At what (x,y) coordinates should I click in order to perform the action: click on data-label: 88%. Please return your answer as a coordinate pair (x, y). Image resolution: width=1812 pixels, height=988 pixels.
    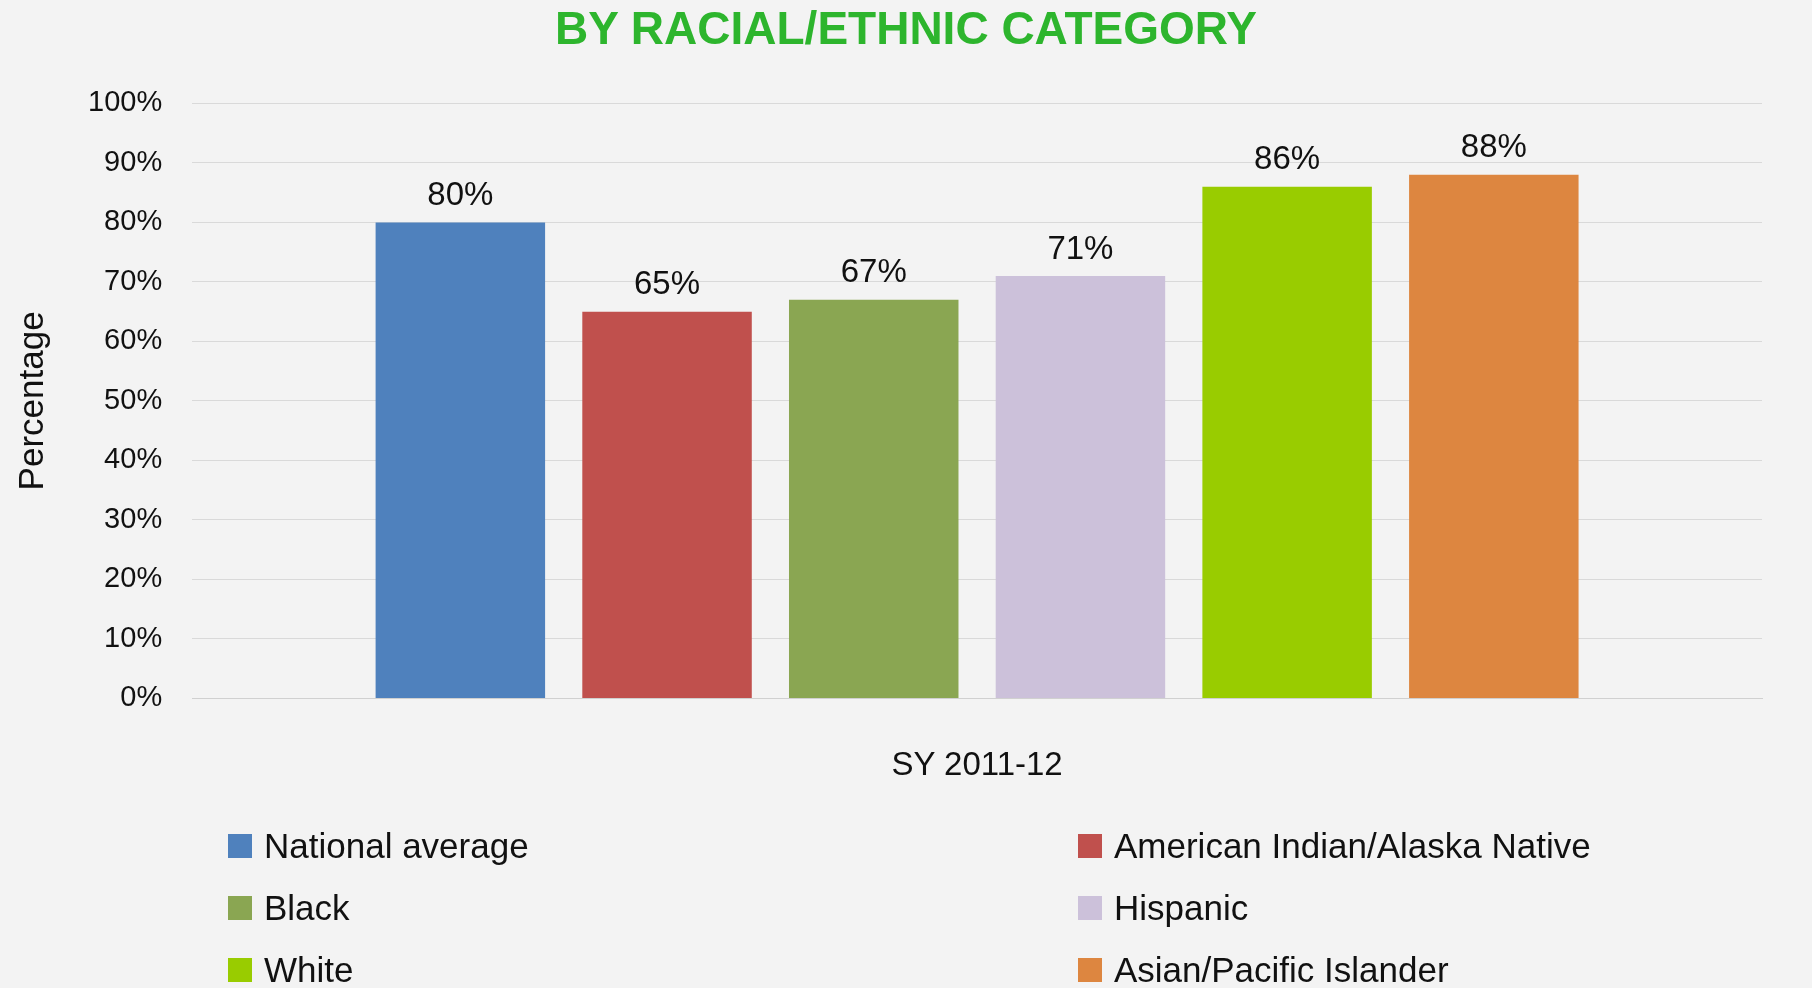
    Looking at the image, I should click on (1493, 146).